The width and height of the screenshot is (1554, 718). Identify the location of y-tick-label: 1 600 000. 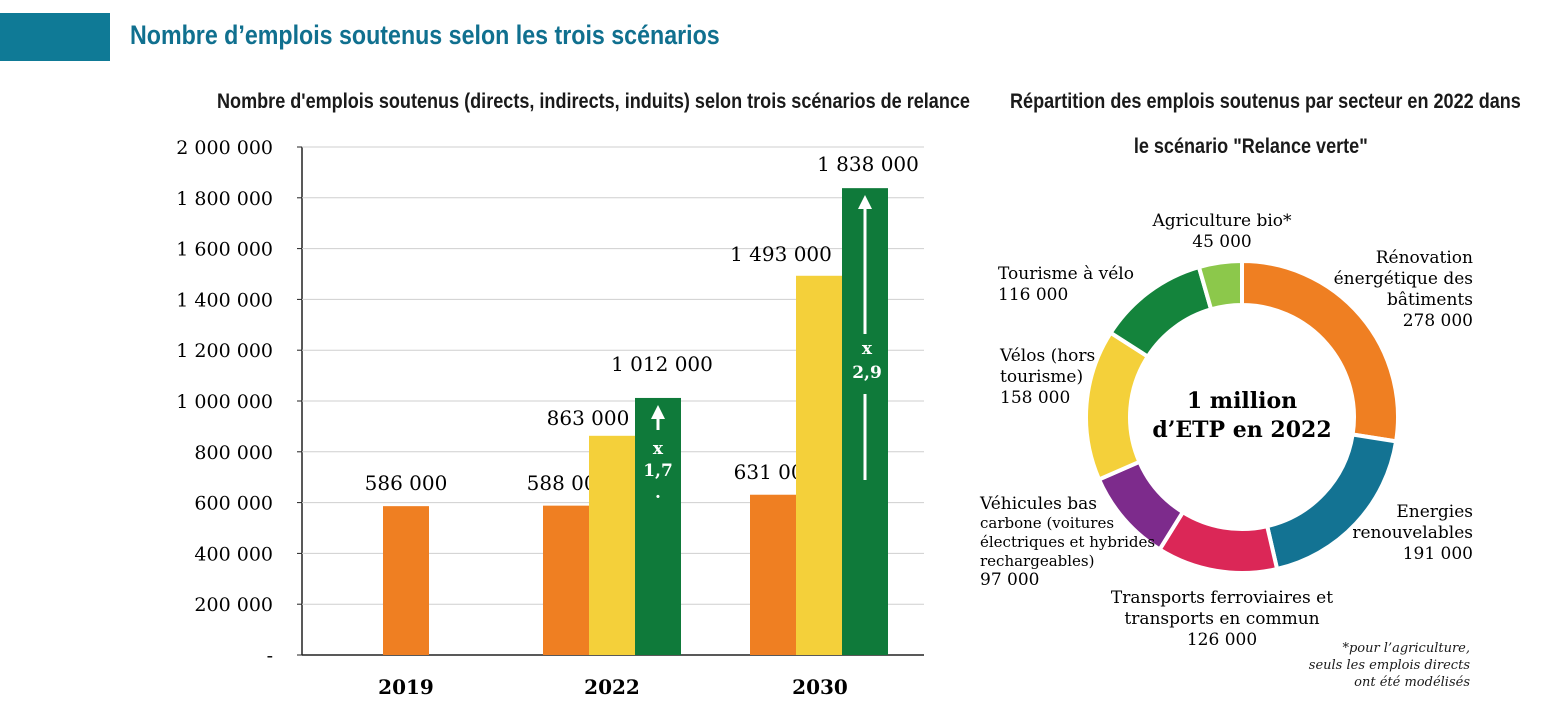
(224, 250).